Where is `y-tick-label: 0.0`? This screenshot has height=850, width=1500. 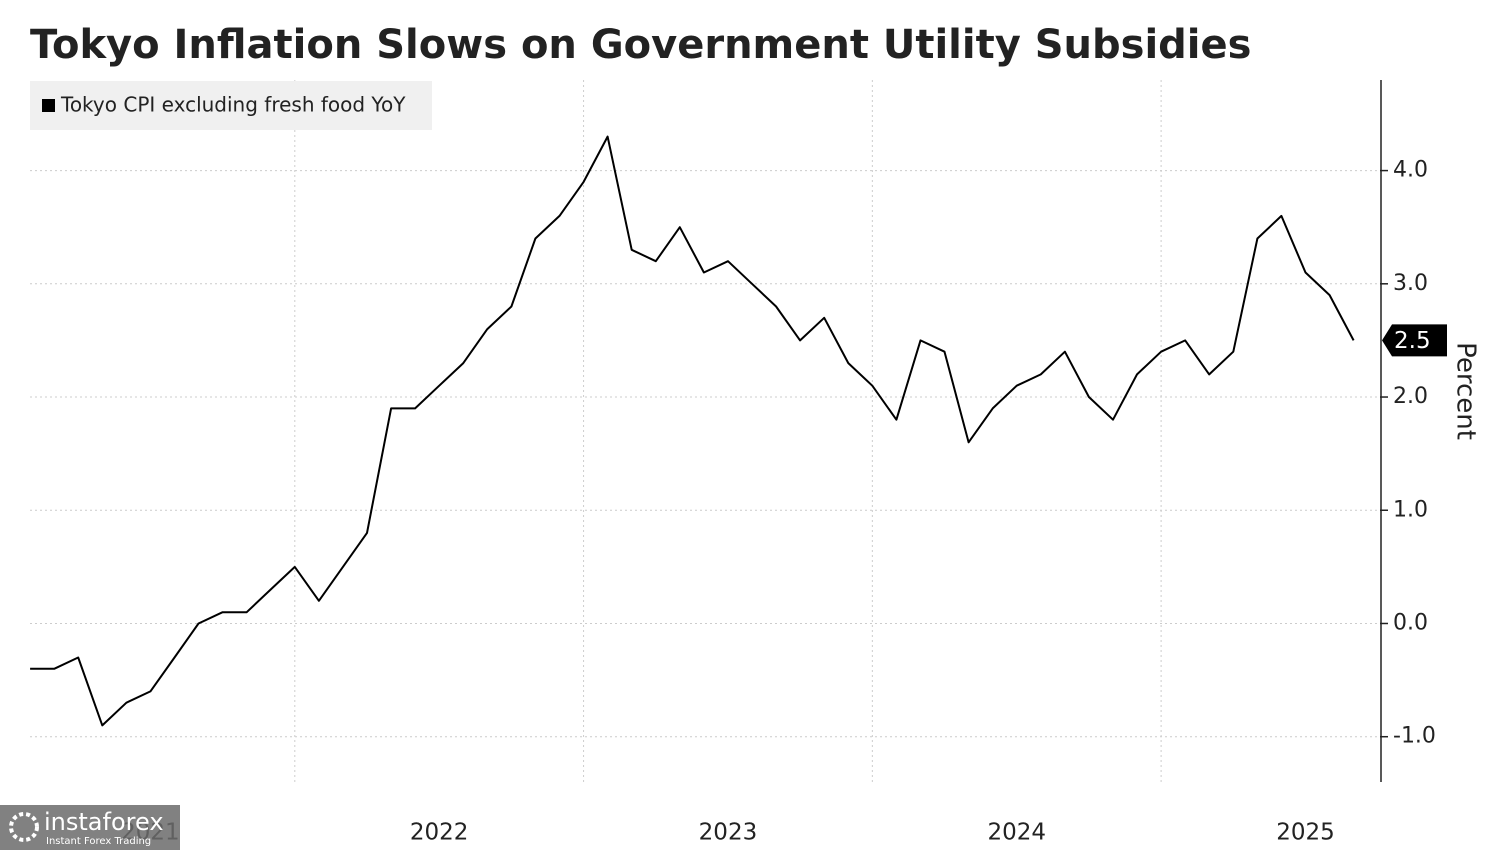 y-tick-label: 0.0 is located at coordinates (1410, 622).